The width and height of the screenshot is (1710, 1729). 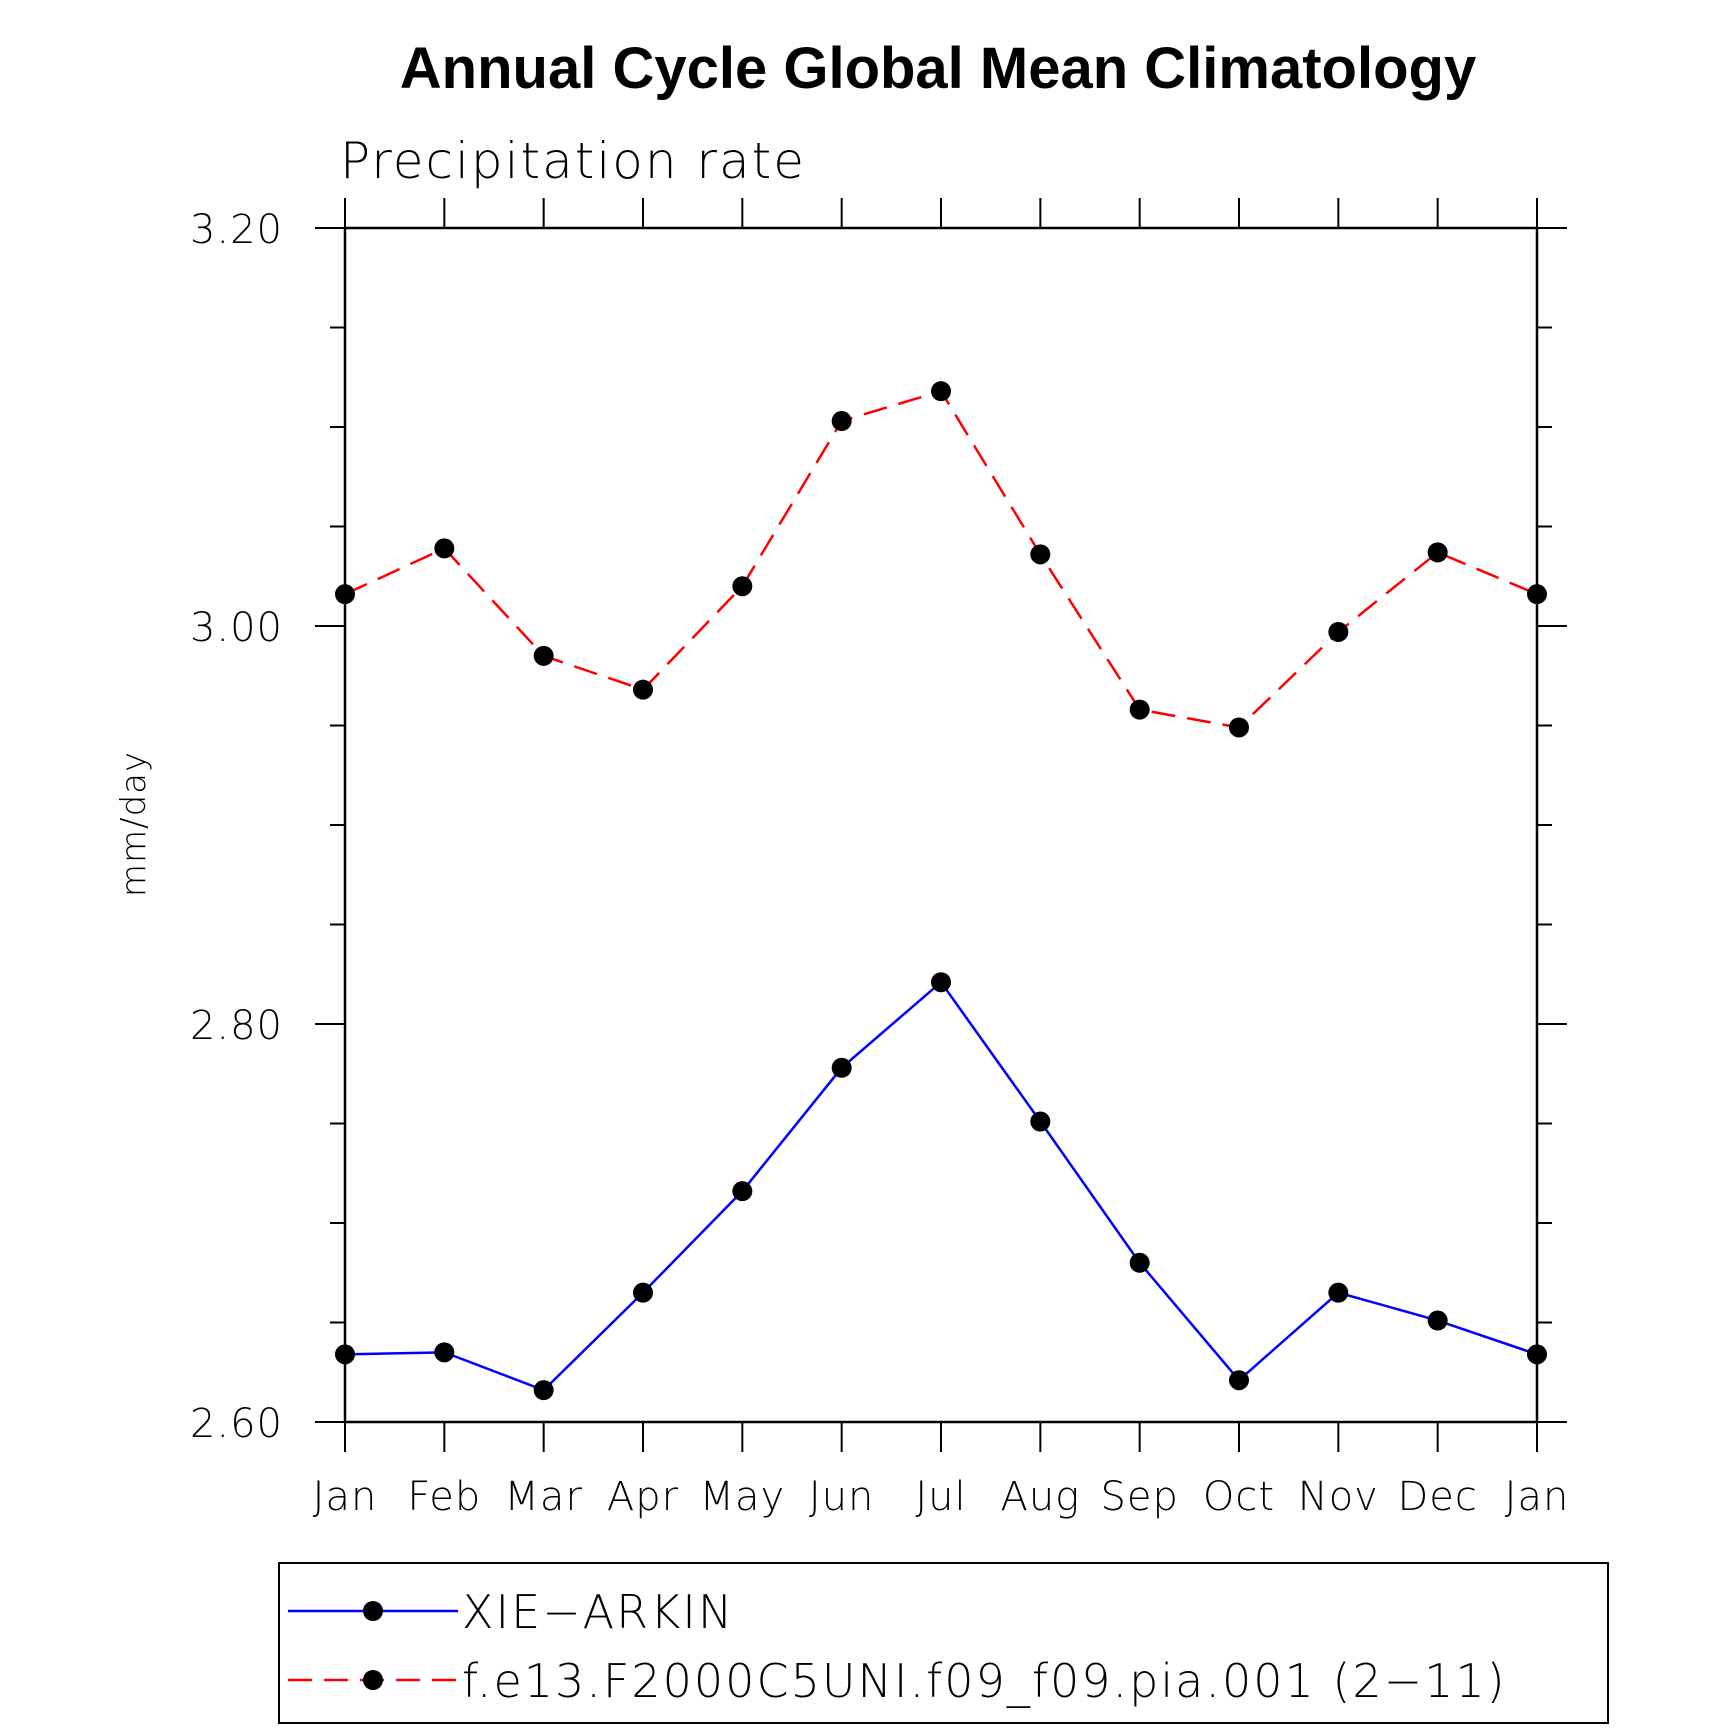 What do you see at coordinates (1338, 1497) in the screenshot?
I see `x-tick-label: Nov` at bounding box center [1338, 1497].